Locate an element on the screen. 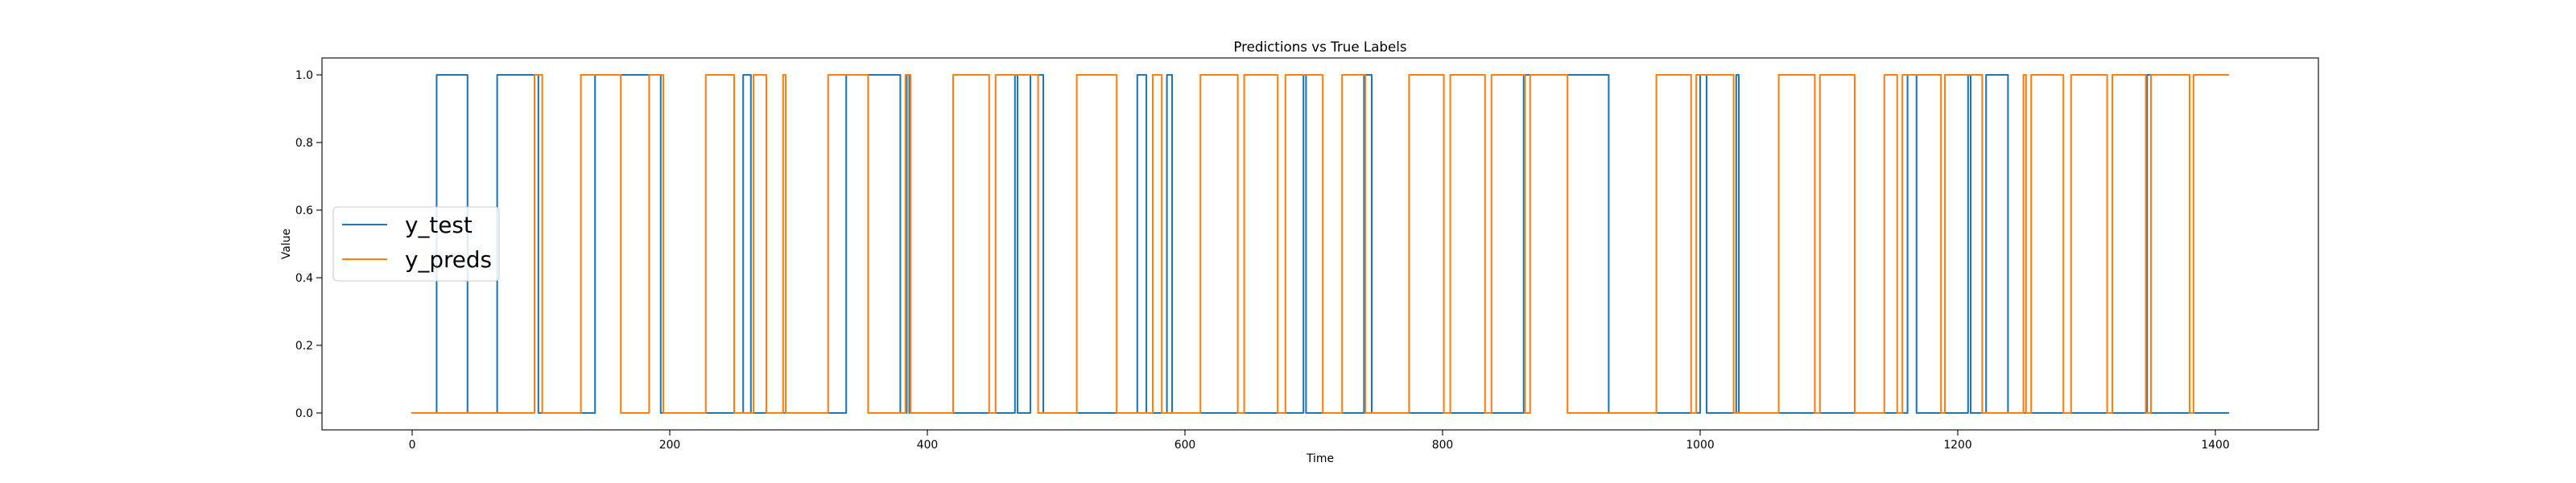 The image size is (2576, 483). legend-label-y_test: y_test is located at coordinates (439, 225).